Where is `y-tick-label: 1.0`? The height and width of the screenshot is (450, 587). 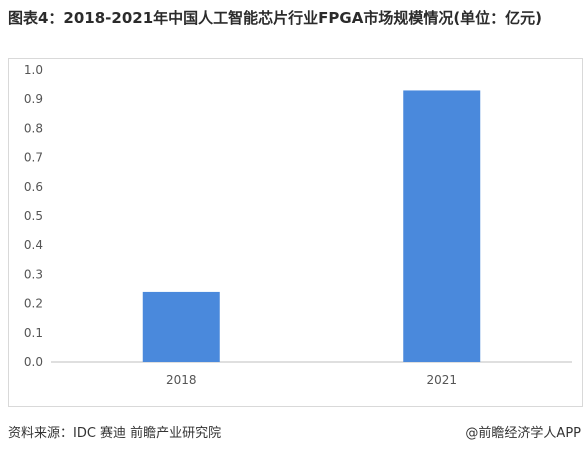
y-tick-label: 1.0 is located at coordinates (33, 70).